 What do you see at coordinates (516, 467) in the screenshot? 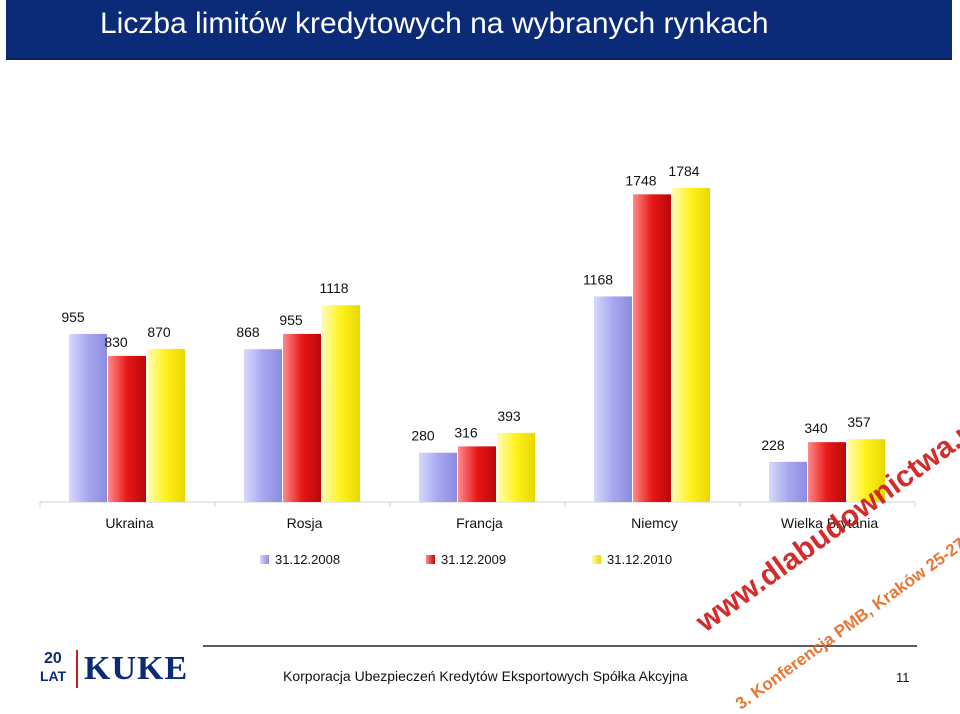
I see `bar-2010-francja` at bounding box center [516, 467].